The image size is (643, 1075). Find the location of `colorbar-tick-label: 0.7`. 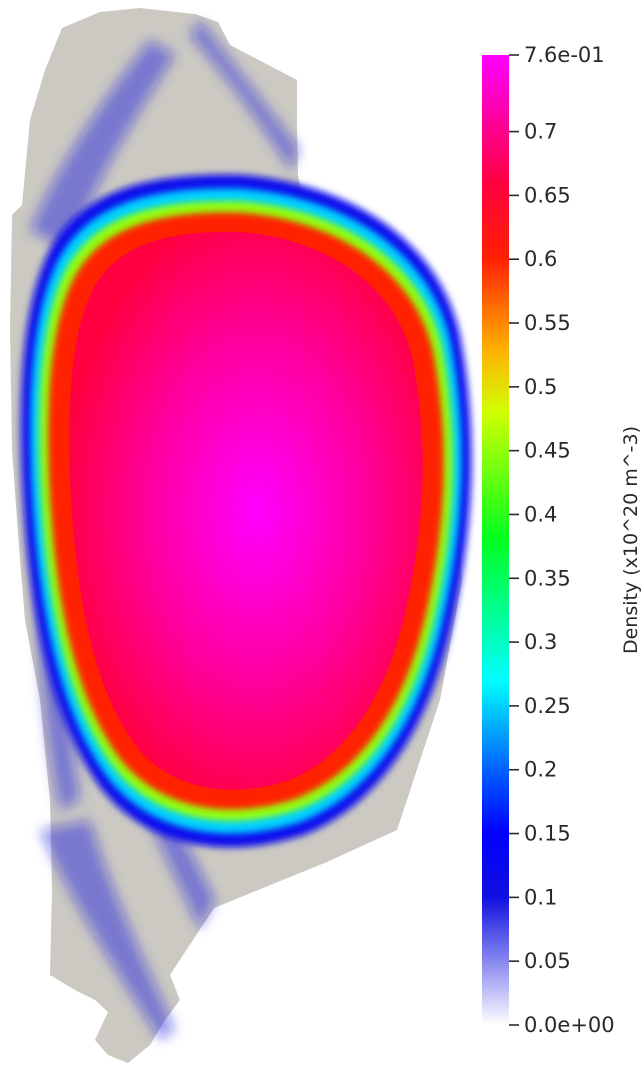

colorbar-tick-label: 0.7 is located at coordinates (540, 132).